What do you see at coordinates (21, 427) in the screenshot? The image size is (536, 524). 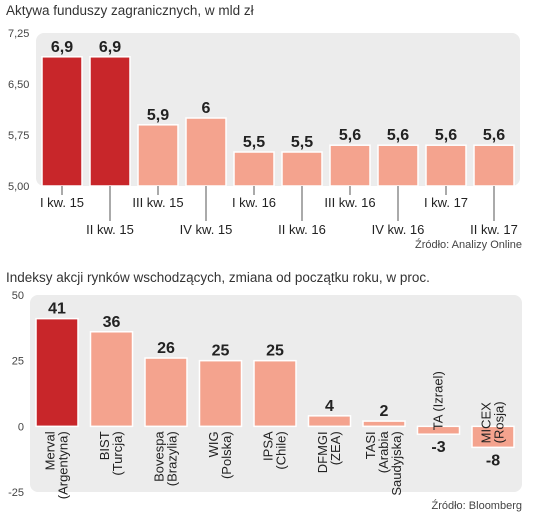 I see `chart2-ytick-label: 0` at bounding box center [21, 427].